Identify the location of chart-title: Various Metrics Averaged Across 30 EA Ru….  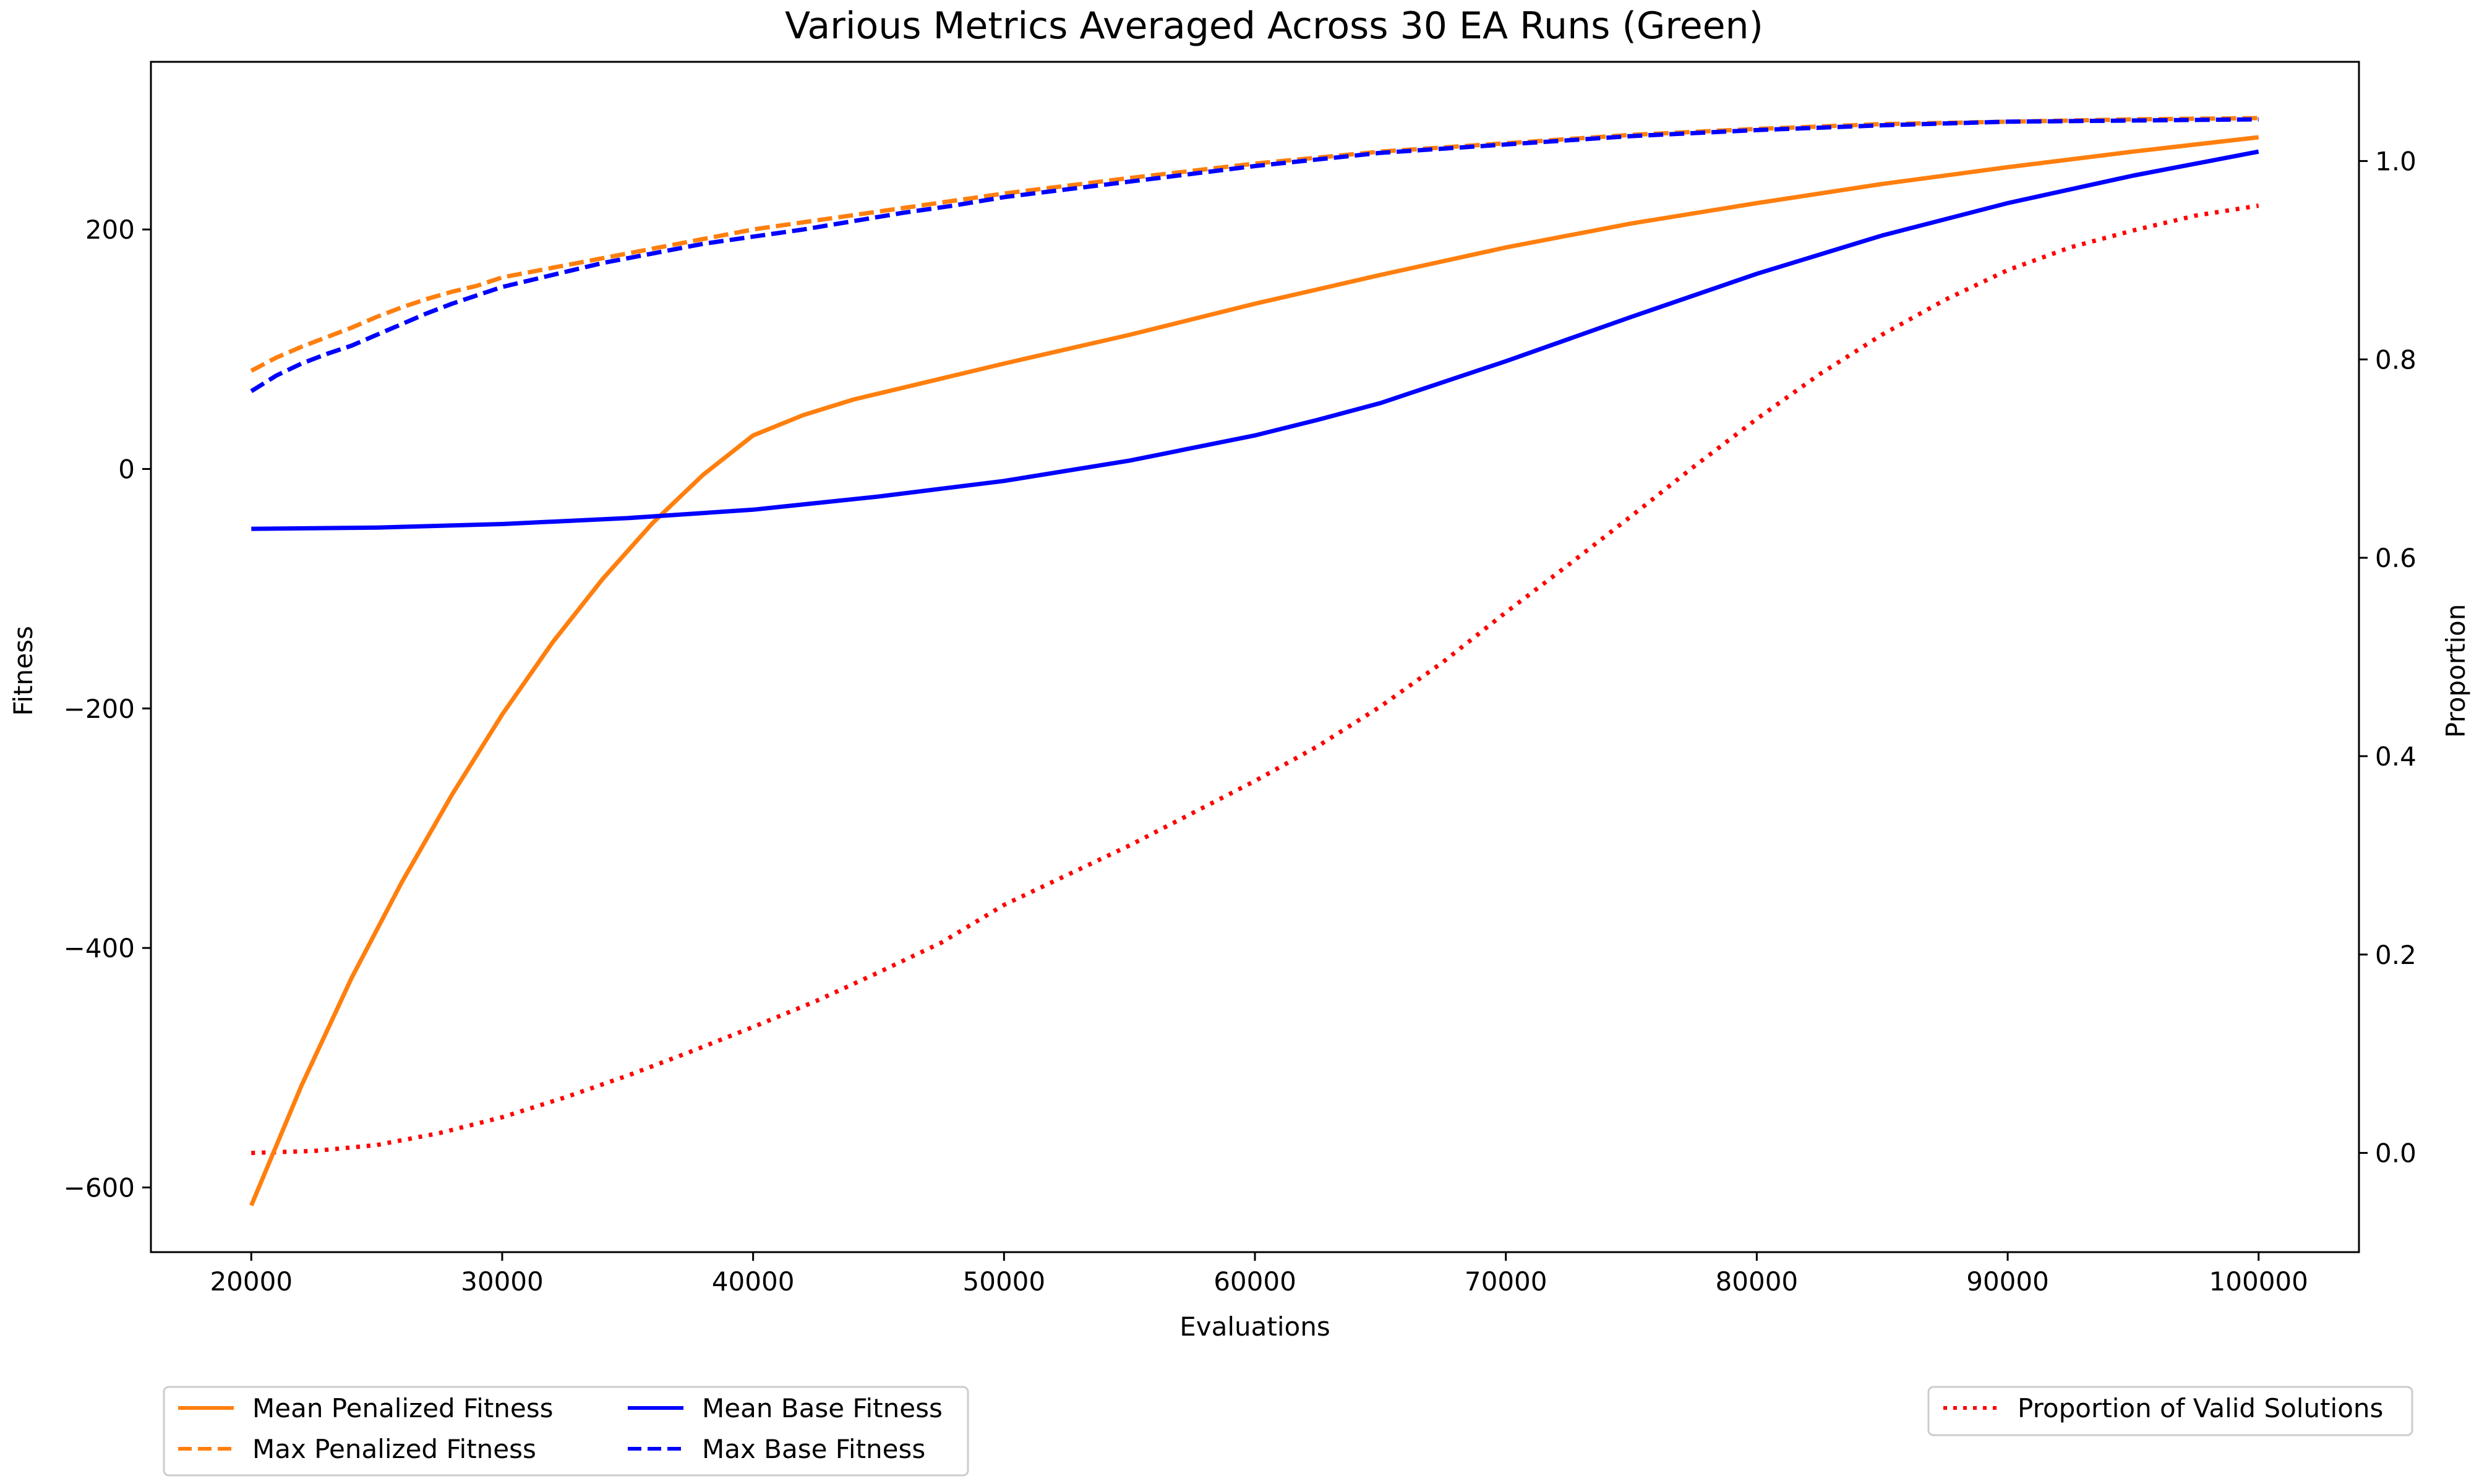
(1274, 26).